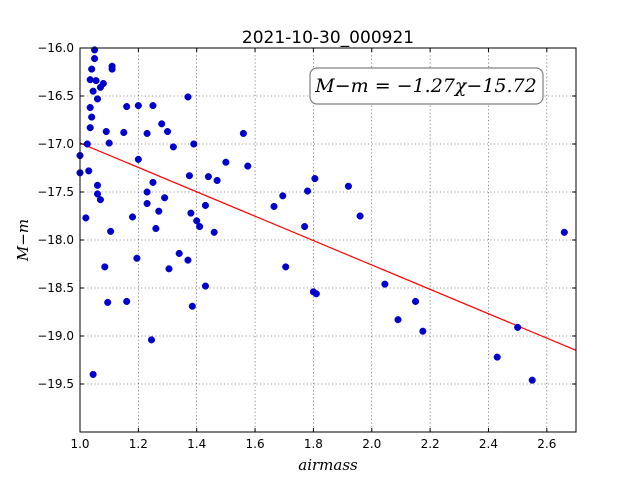 This screenshot has height=480, width=640. What do you see at coordinates (55, 288) in the screenshot?
I see `y-tick-label: −18.5` at bounding box center [55, 288].